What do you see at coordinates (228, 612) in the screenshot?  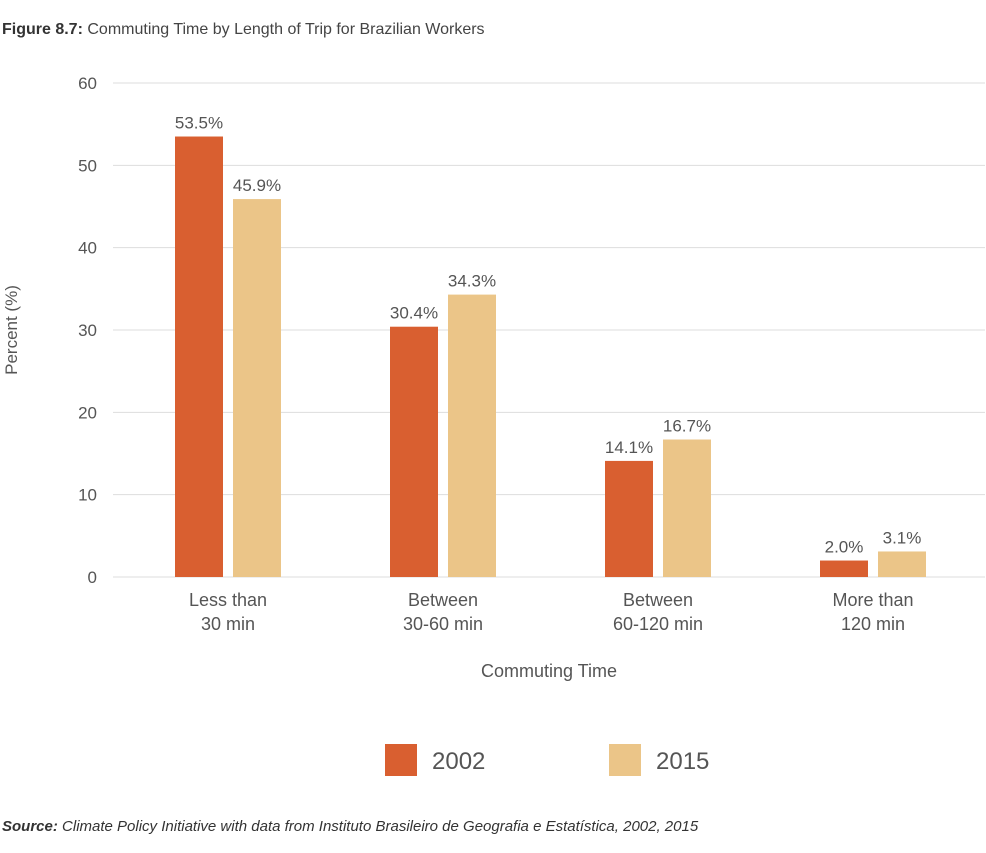 I see `x-tick-label-1: Less than 30 min` at bounding box center [228, 612].